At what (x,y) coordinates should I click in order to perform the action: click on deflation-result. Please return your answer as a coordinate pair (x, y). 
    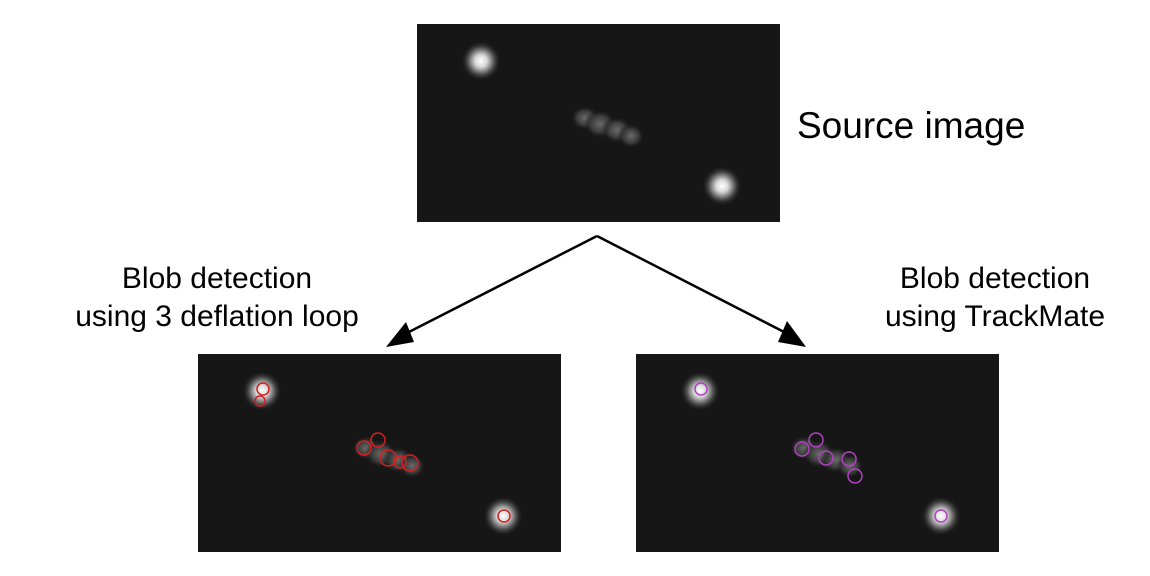
    Looking at the image, I should click on (379, 453).